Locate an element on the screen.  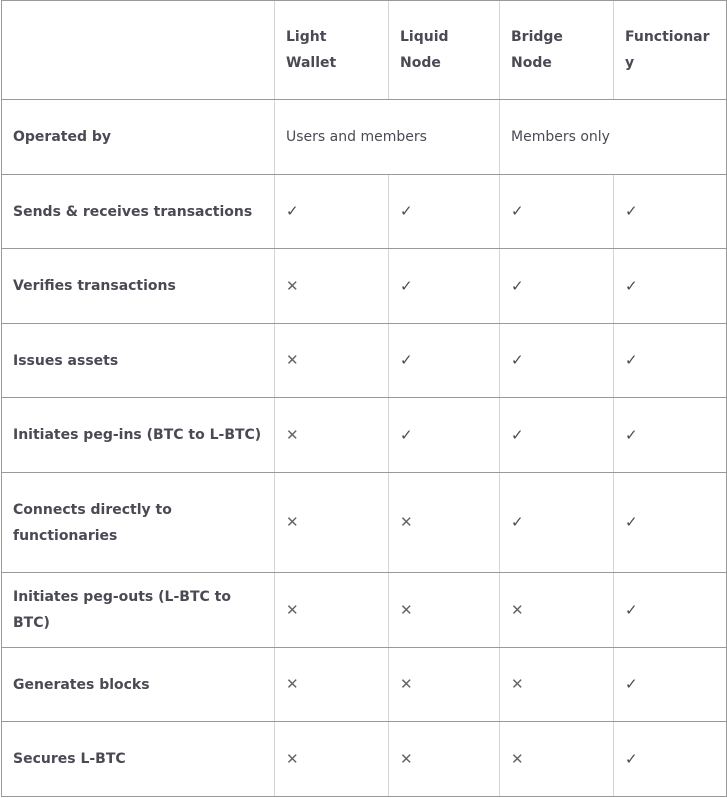
row-label: Issues assets is located at coordinates (138, 360).